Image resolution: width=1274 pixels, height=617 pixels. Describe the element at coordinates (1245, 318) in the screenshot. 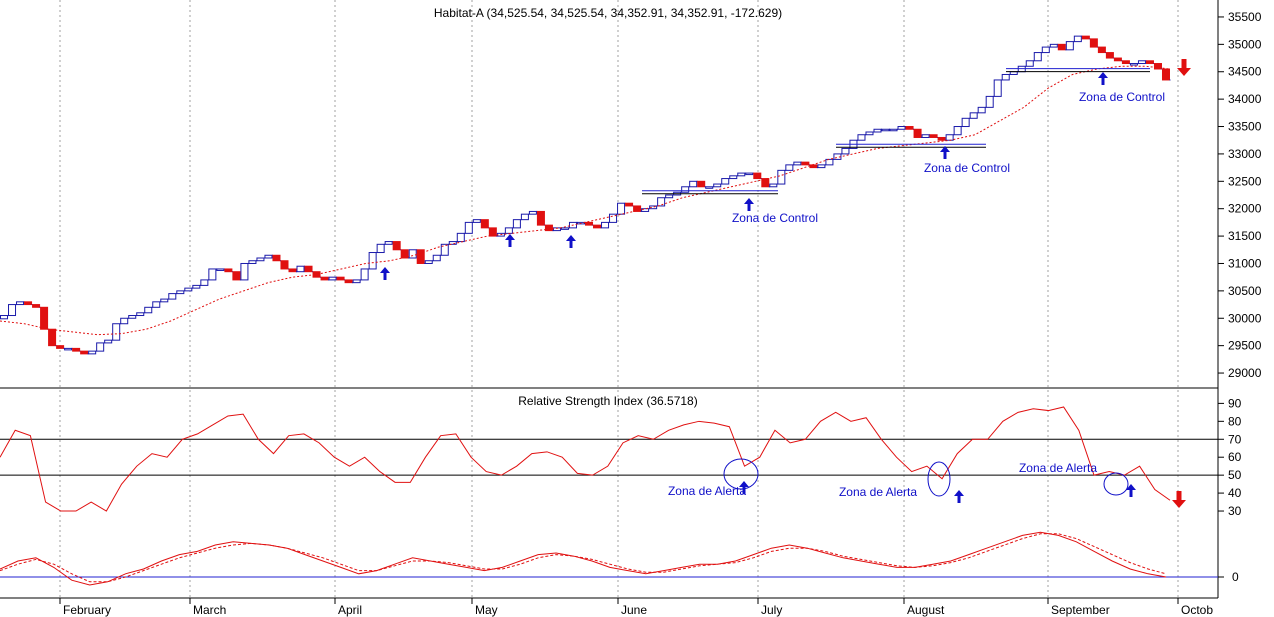

I see `price-y-tick-label: 30000` at that location.